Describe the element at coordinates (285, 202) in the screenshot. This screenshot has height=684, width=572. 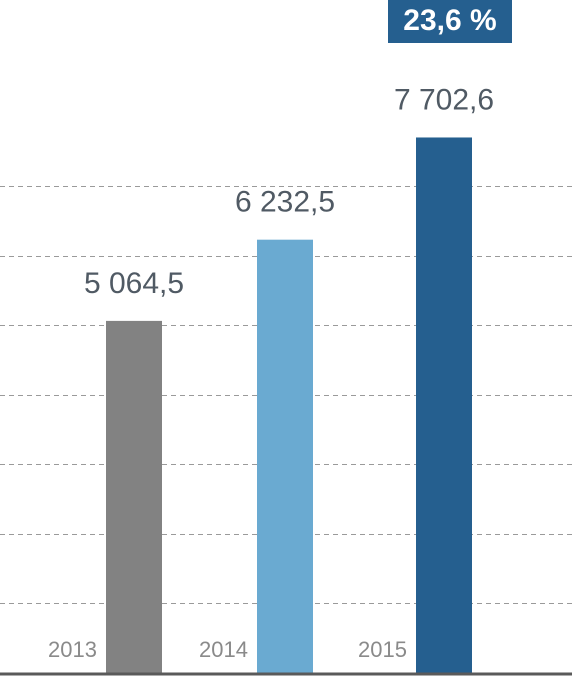
I see `value-label: 6 232,5` at that location.